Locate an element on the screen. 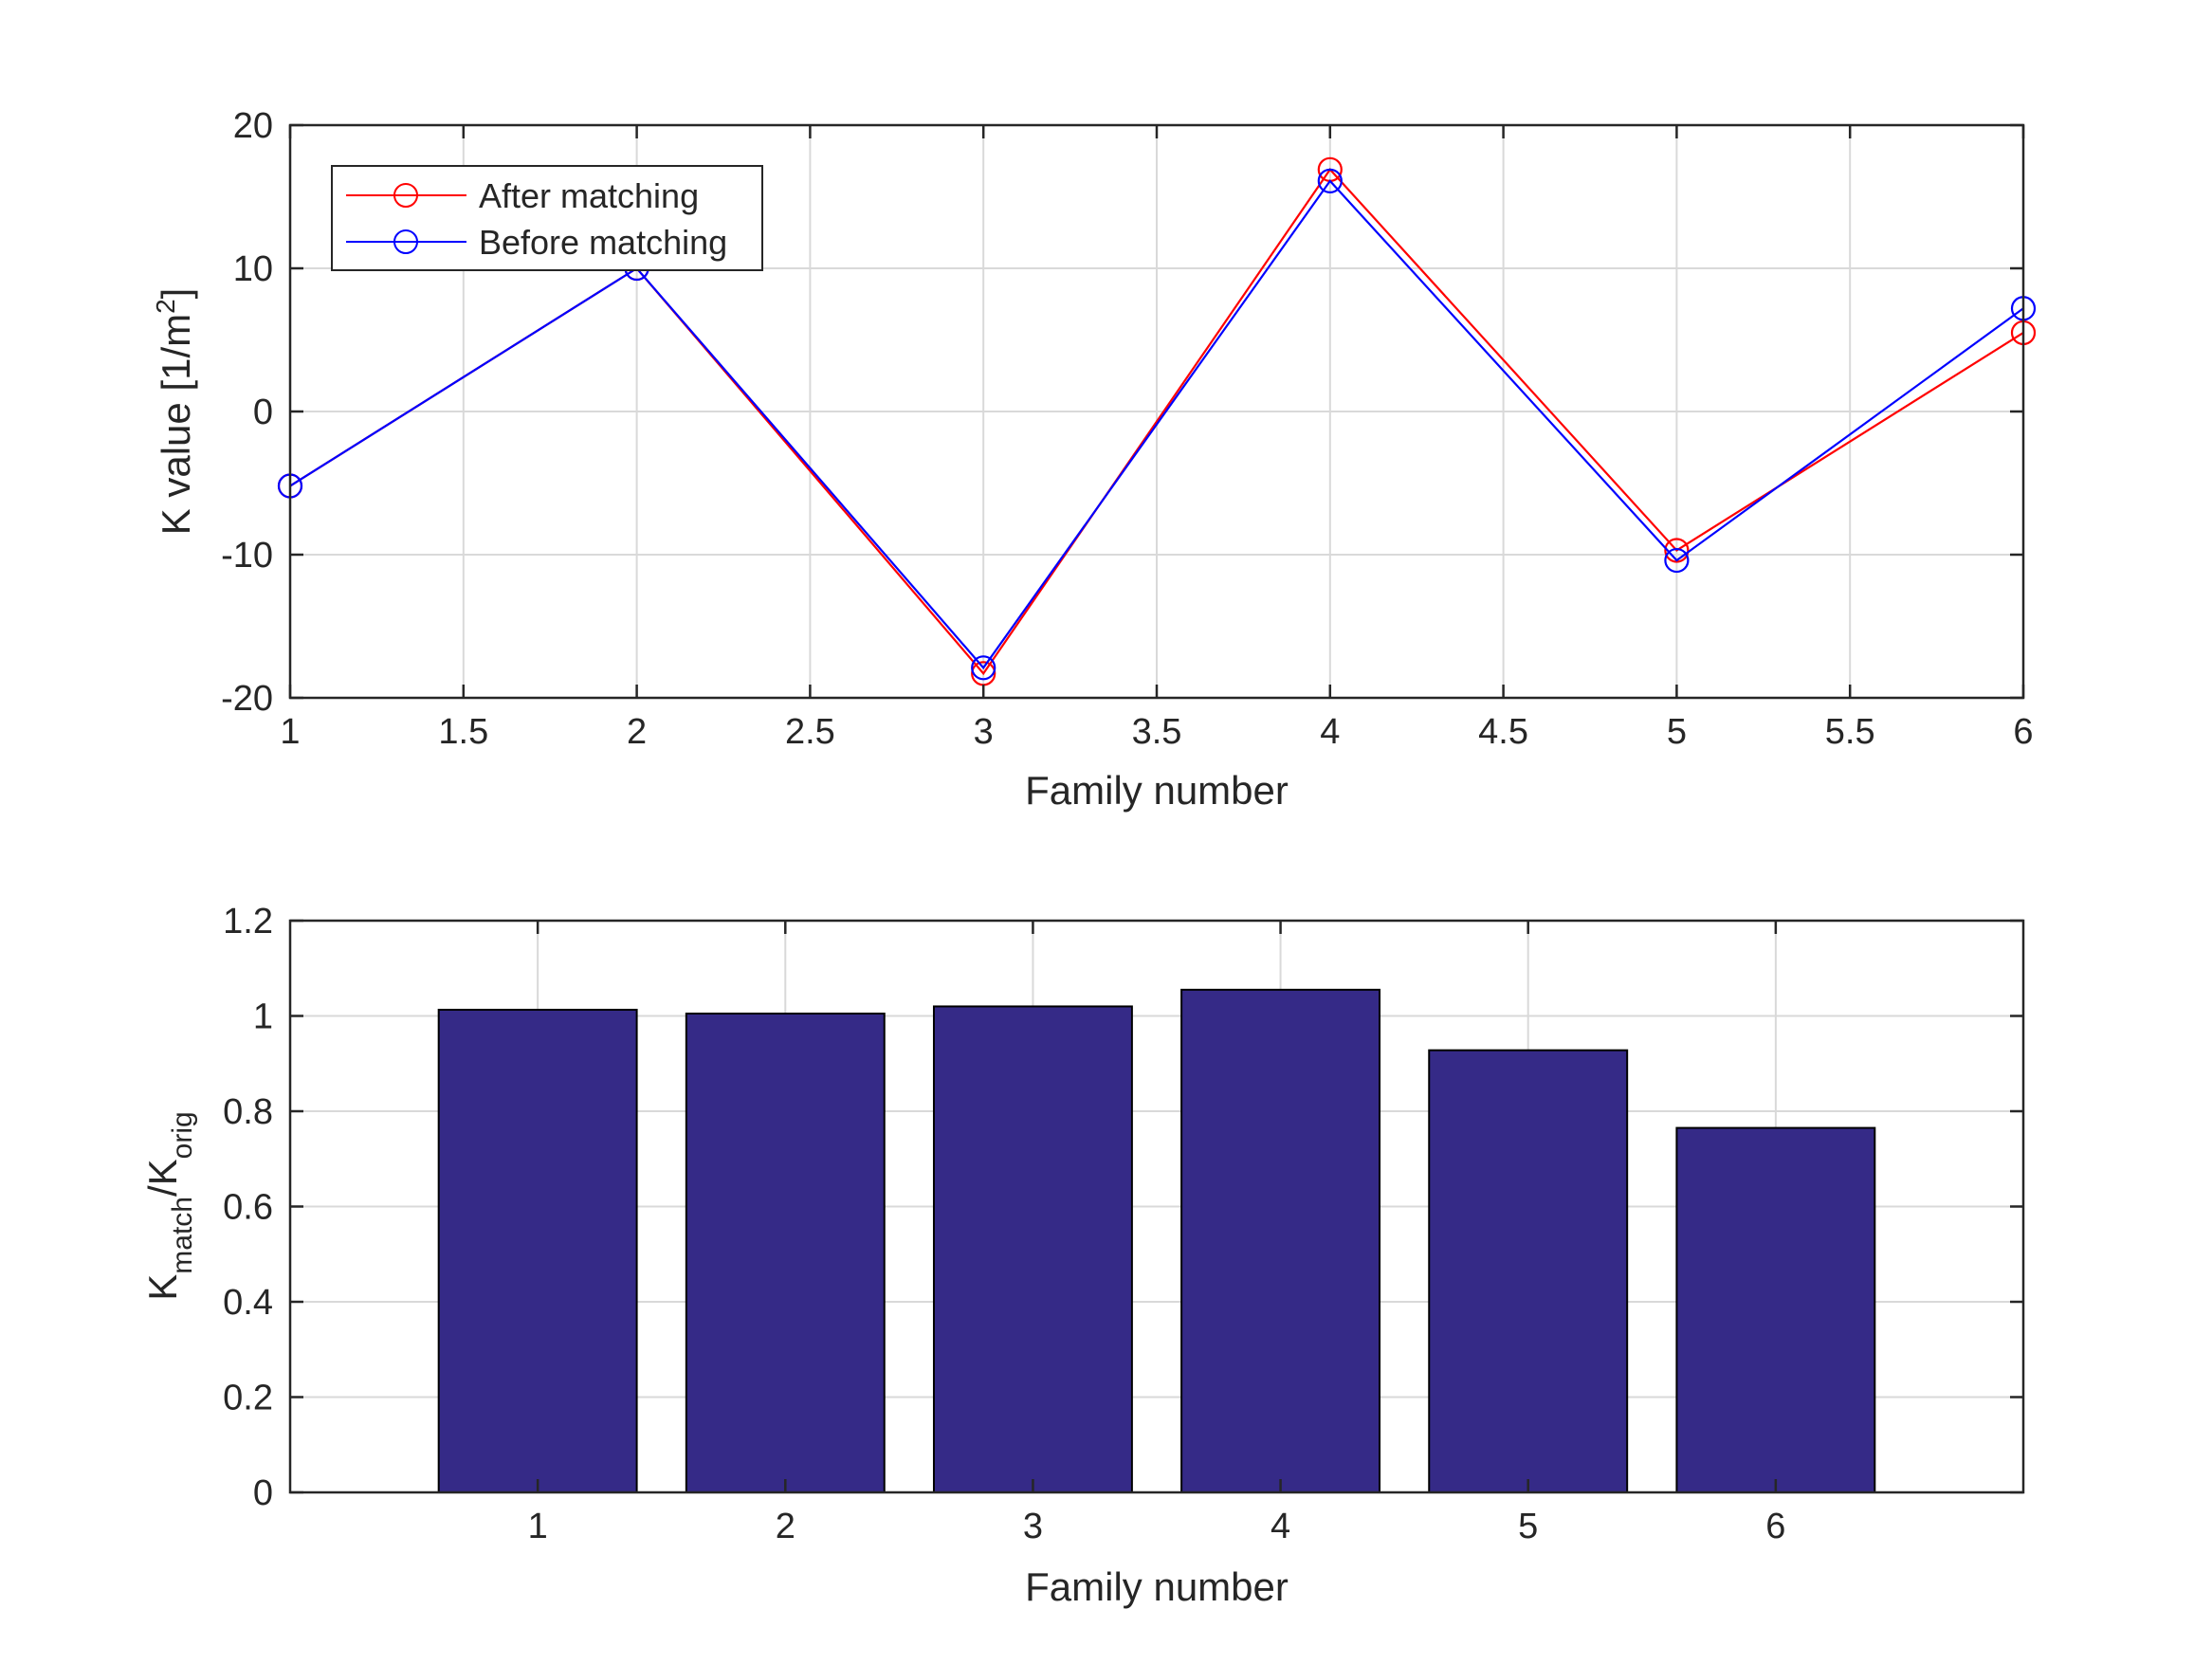  bar-y-tick-labels: 0 0.2 0.4 0.6 0.8 1 1.2 is located at coordinates (248, 1207).